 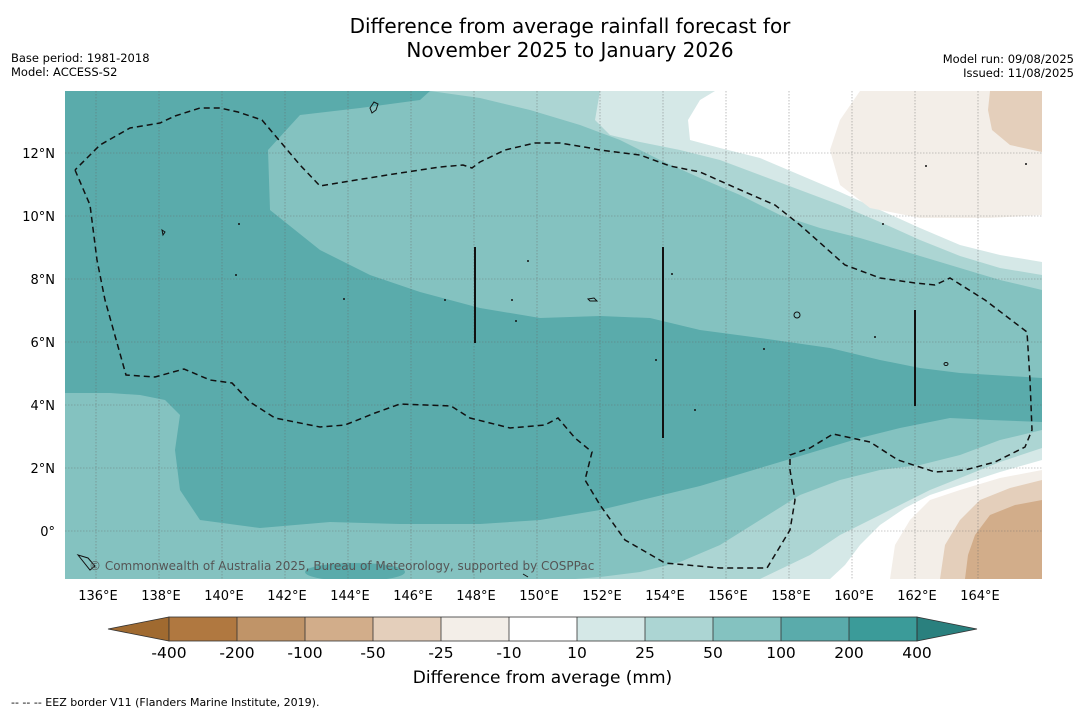 I want to click on latitude-axis: 12°N 10°N 8°N 6°N 4°N 2°N 0°, so click(x=38, y=343).